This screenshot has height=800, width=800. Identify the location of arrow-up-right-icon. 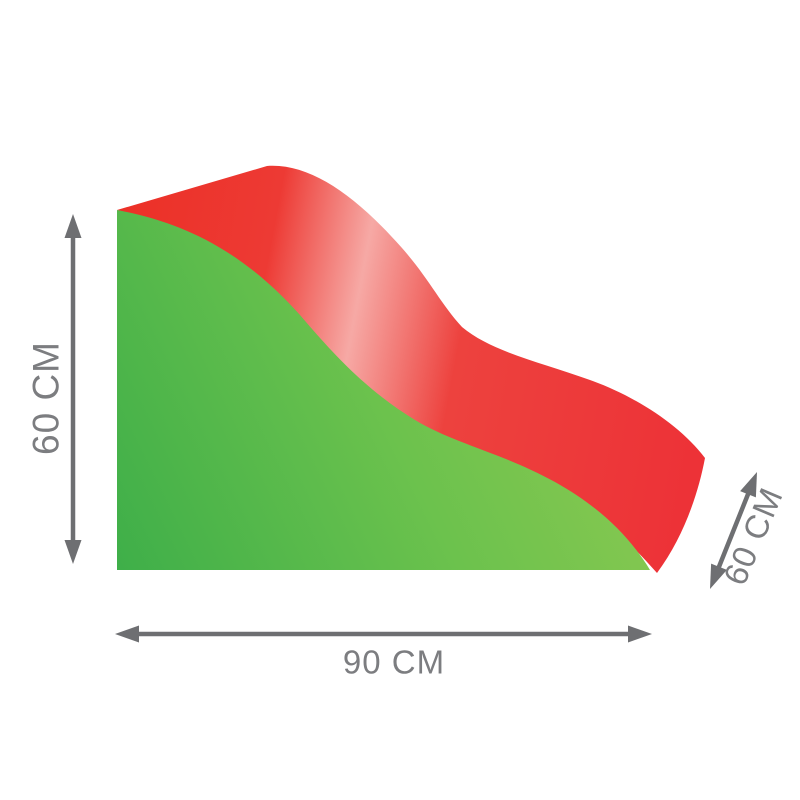
(748, 485).